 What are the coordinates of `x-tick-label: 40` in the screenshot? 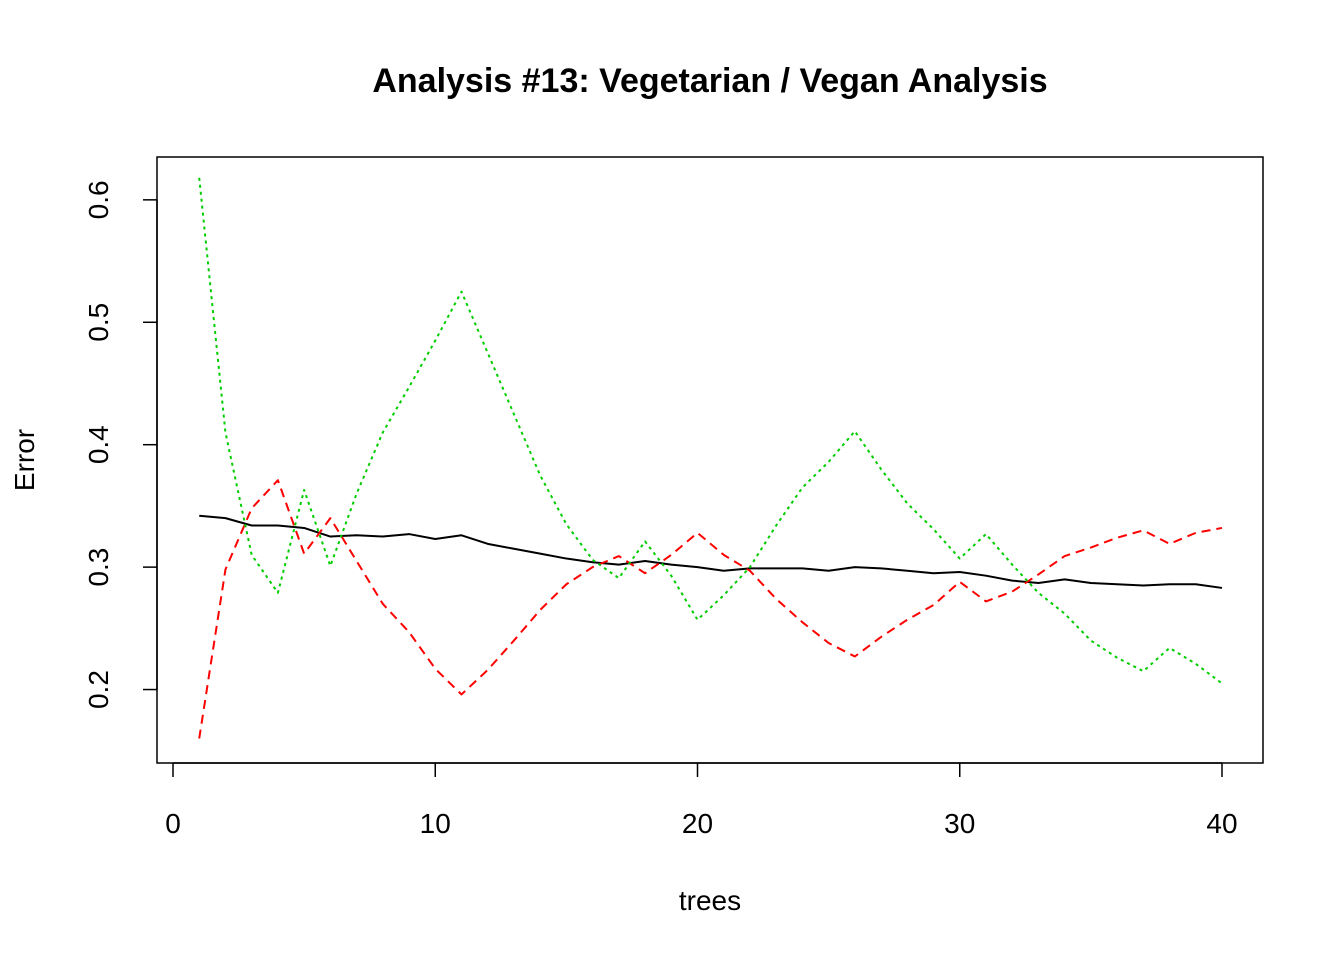 It's located at (1221, 823).